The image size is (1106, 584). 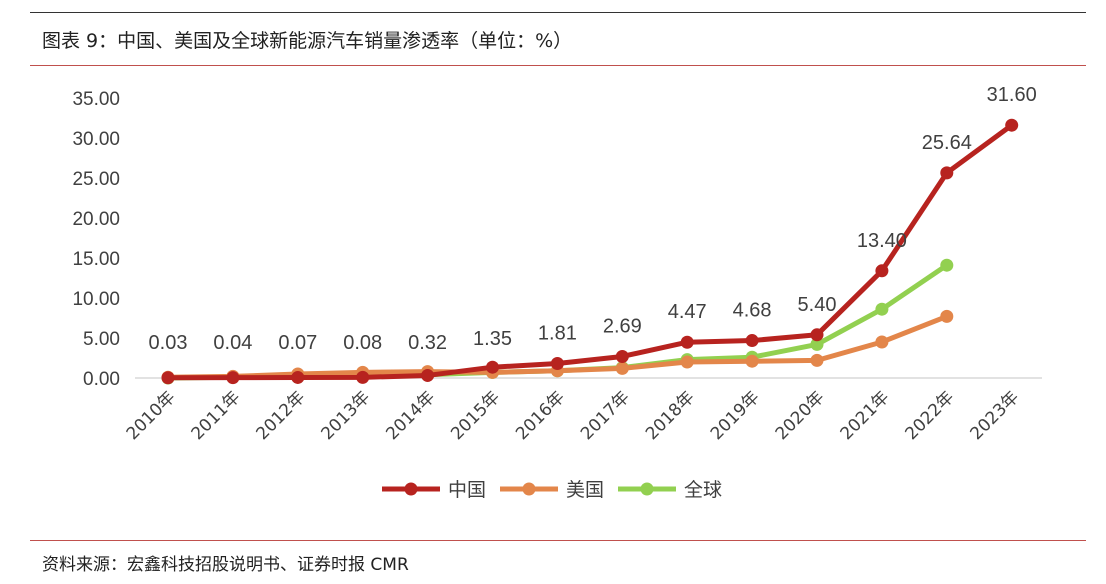 I want to click on source-divider, so click(x=558, y=540).